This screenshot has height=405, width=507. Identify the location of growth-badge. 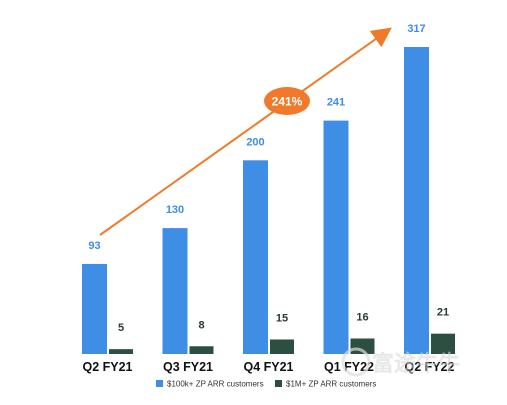
(287, 101).